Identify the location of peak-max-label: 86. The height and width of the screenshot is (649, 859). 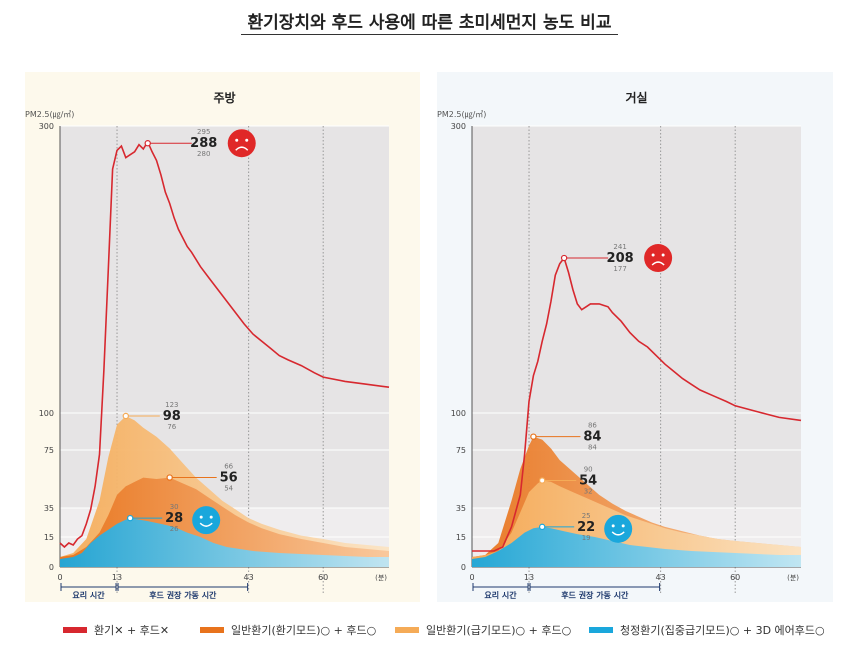
(592, 426).